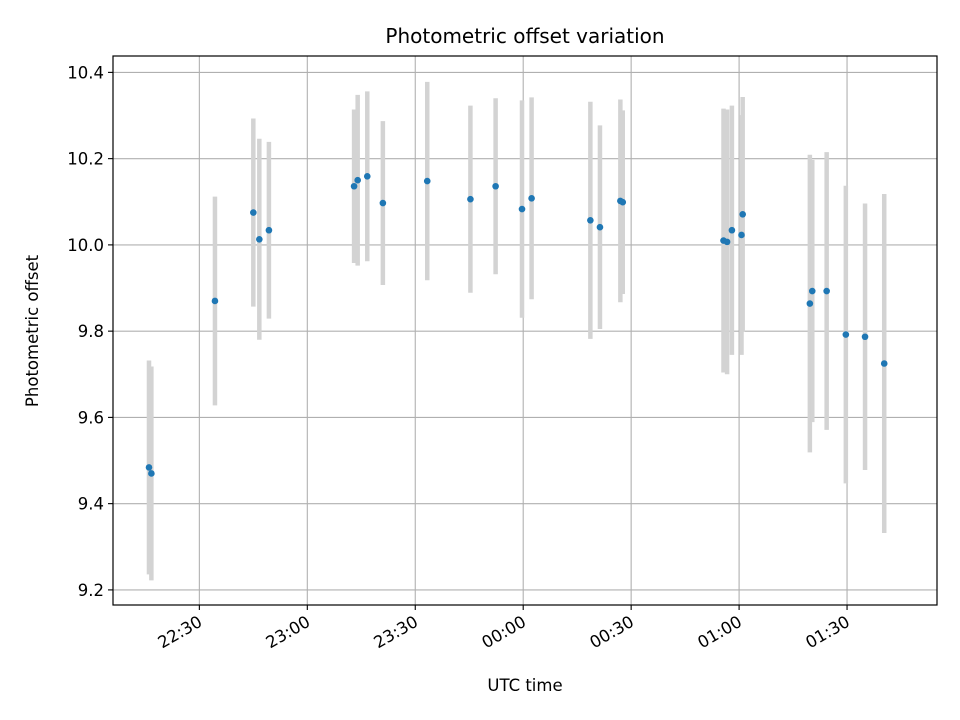 The height and width of the screenshot is (720, 960). I want to click on y-tick-label: 9.6, so click(91, 417).